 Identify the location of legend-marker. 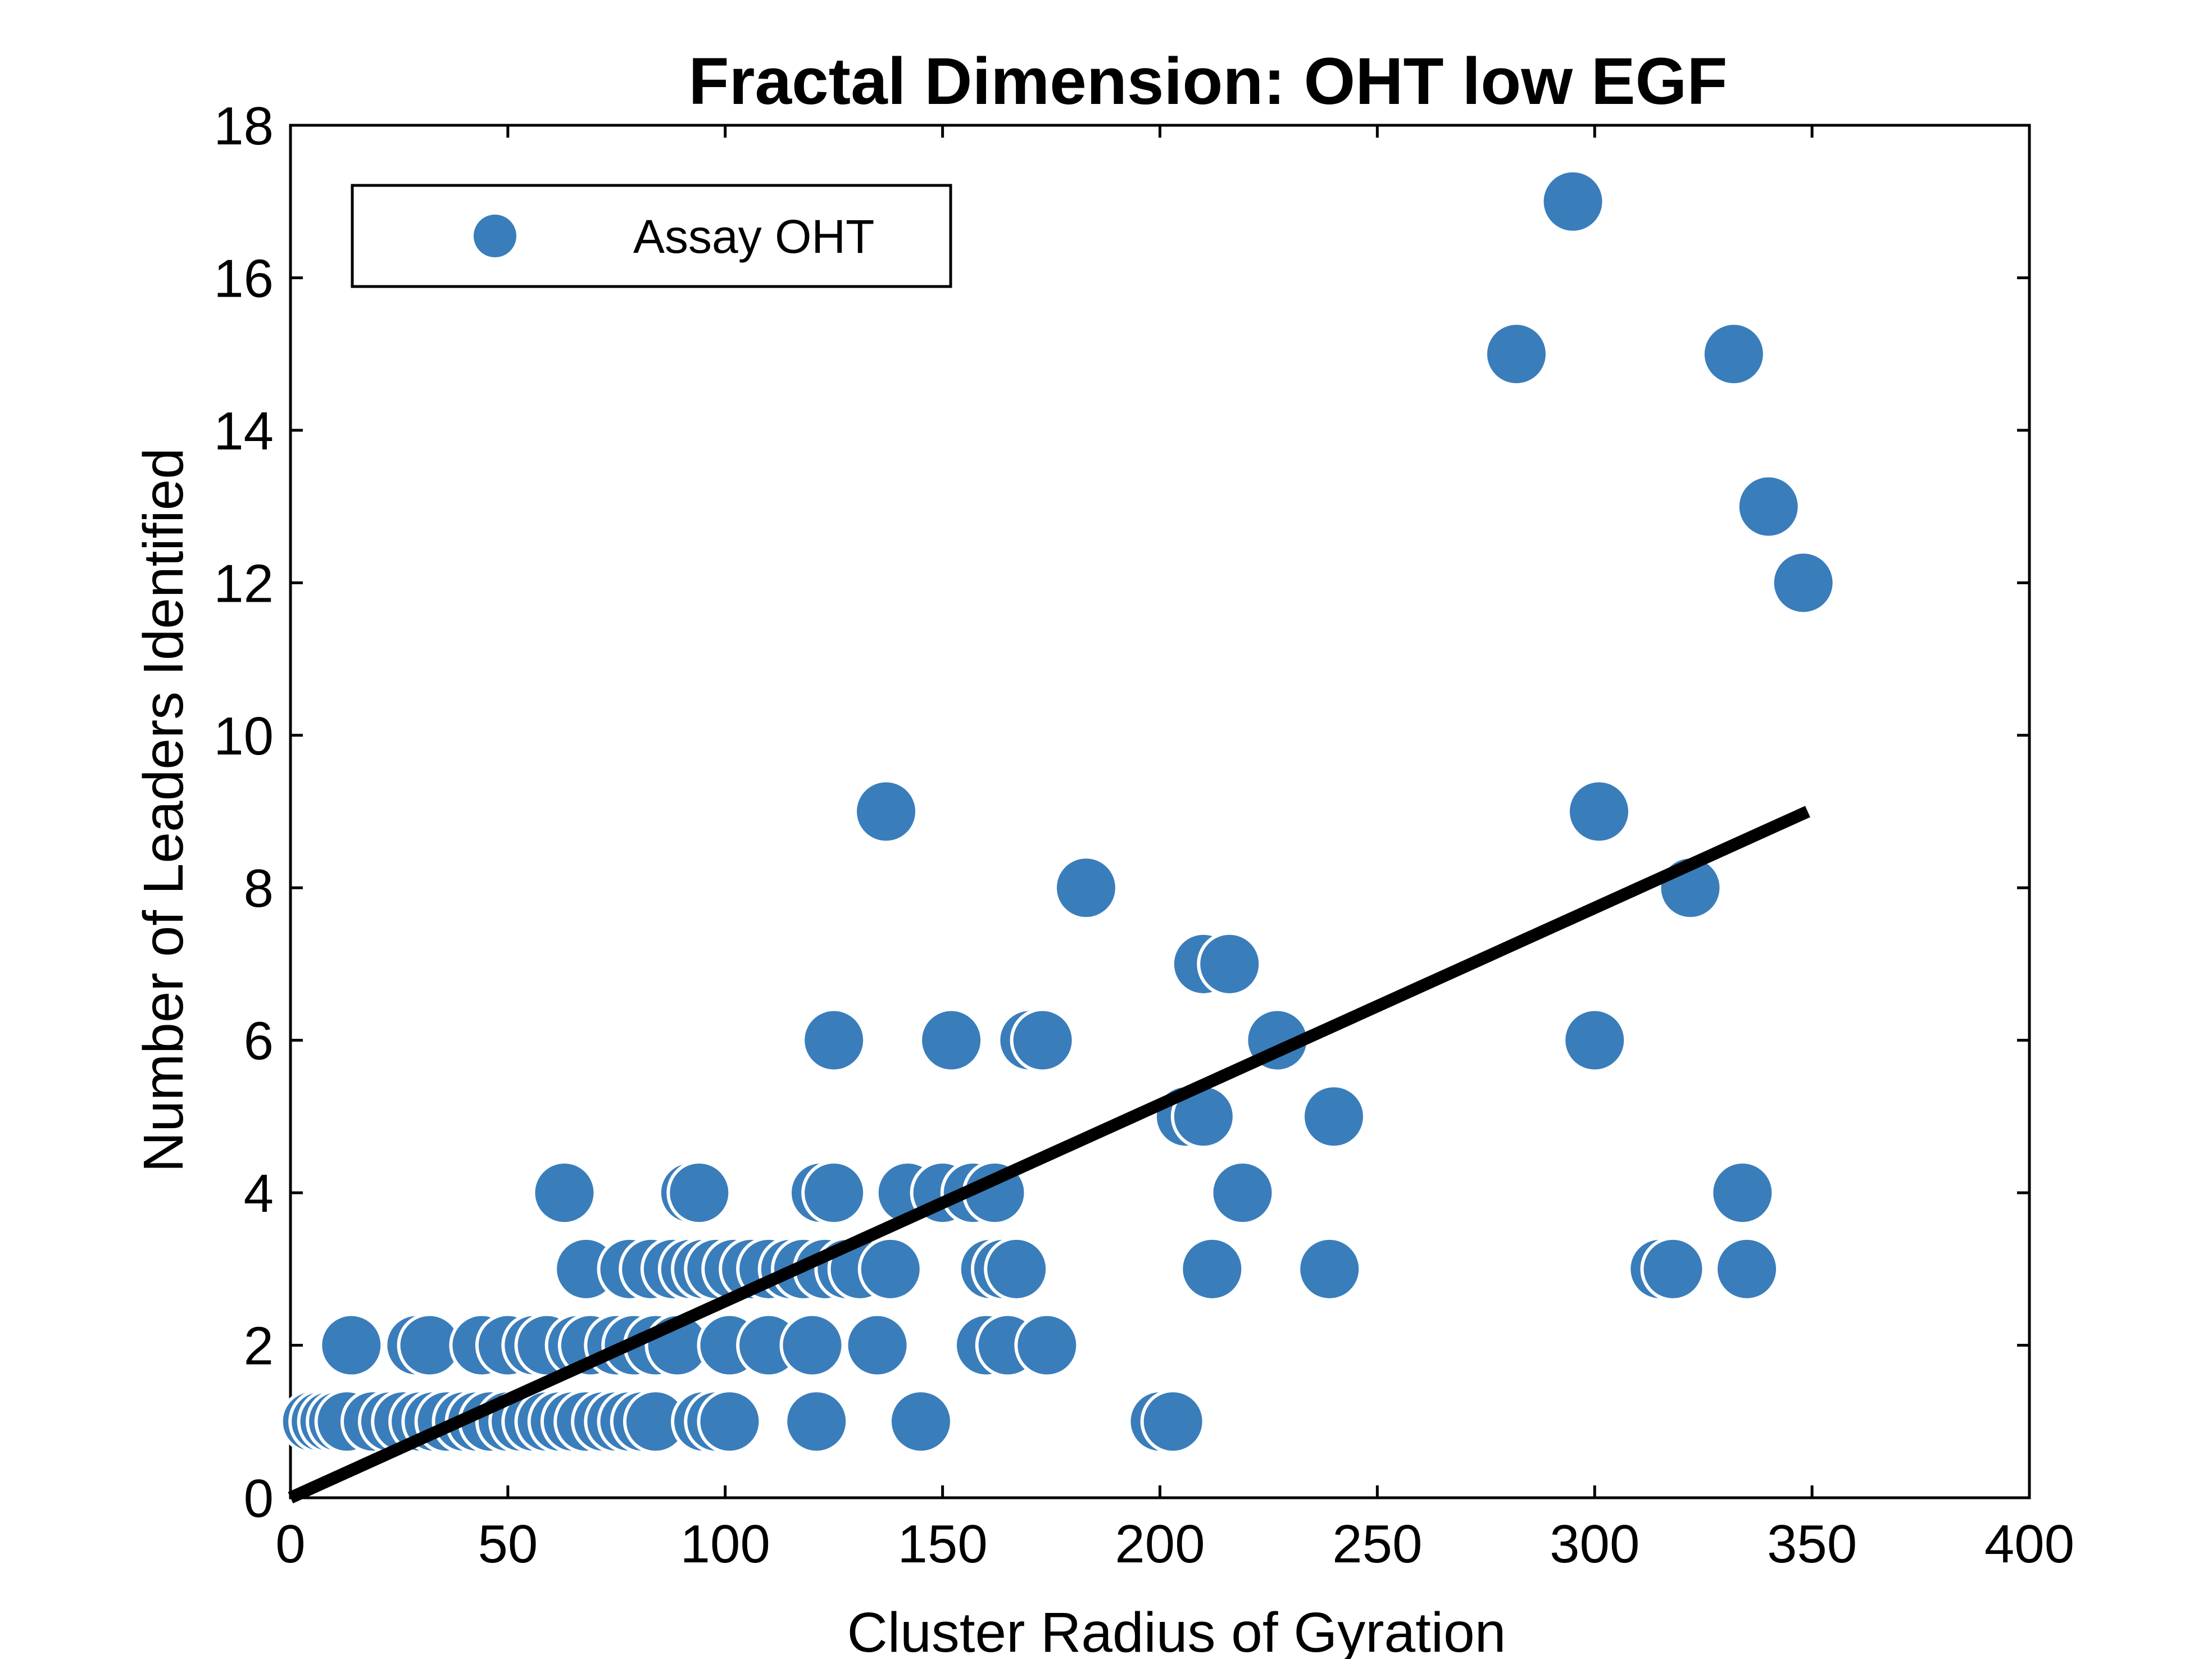
(495, 236).